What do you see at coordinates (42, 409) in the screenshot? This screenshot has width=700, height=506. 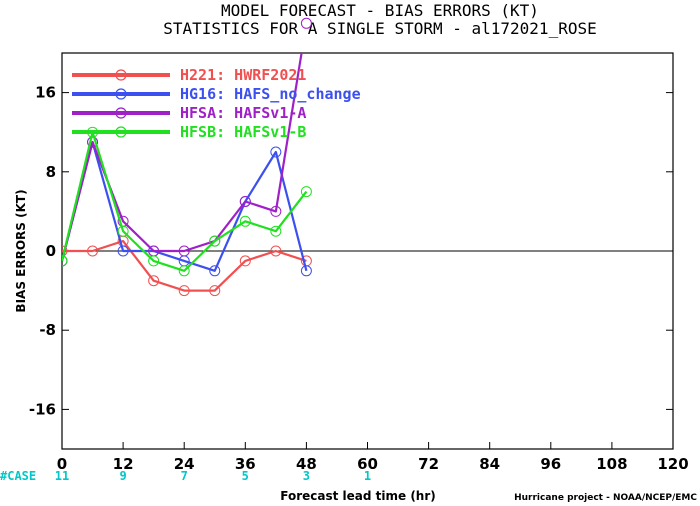 I see `y-tick-label: -16` at bounding box center [42, 409].